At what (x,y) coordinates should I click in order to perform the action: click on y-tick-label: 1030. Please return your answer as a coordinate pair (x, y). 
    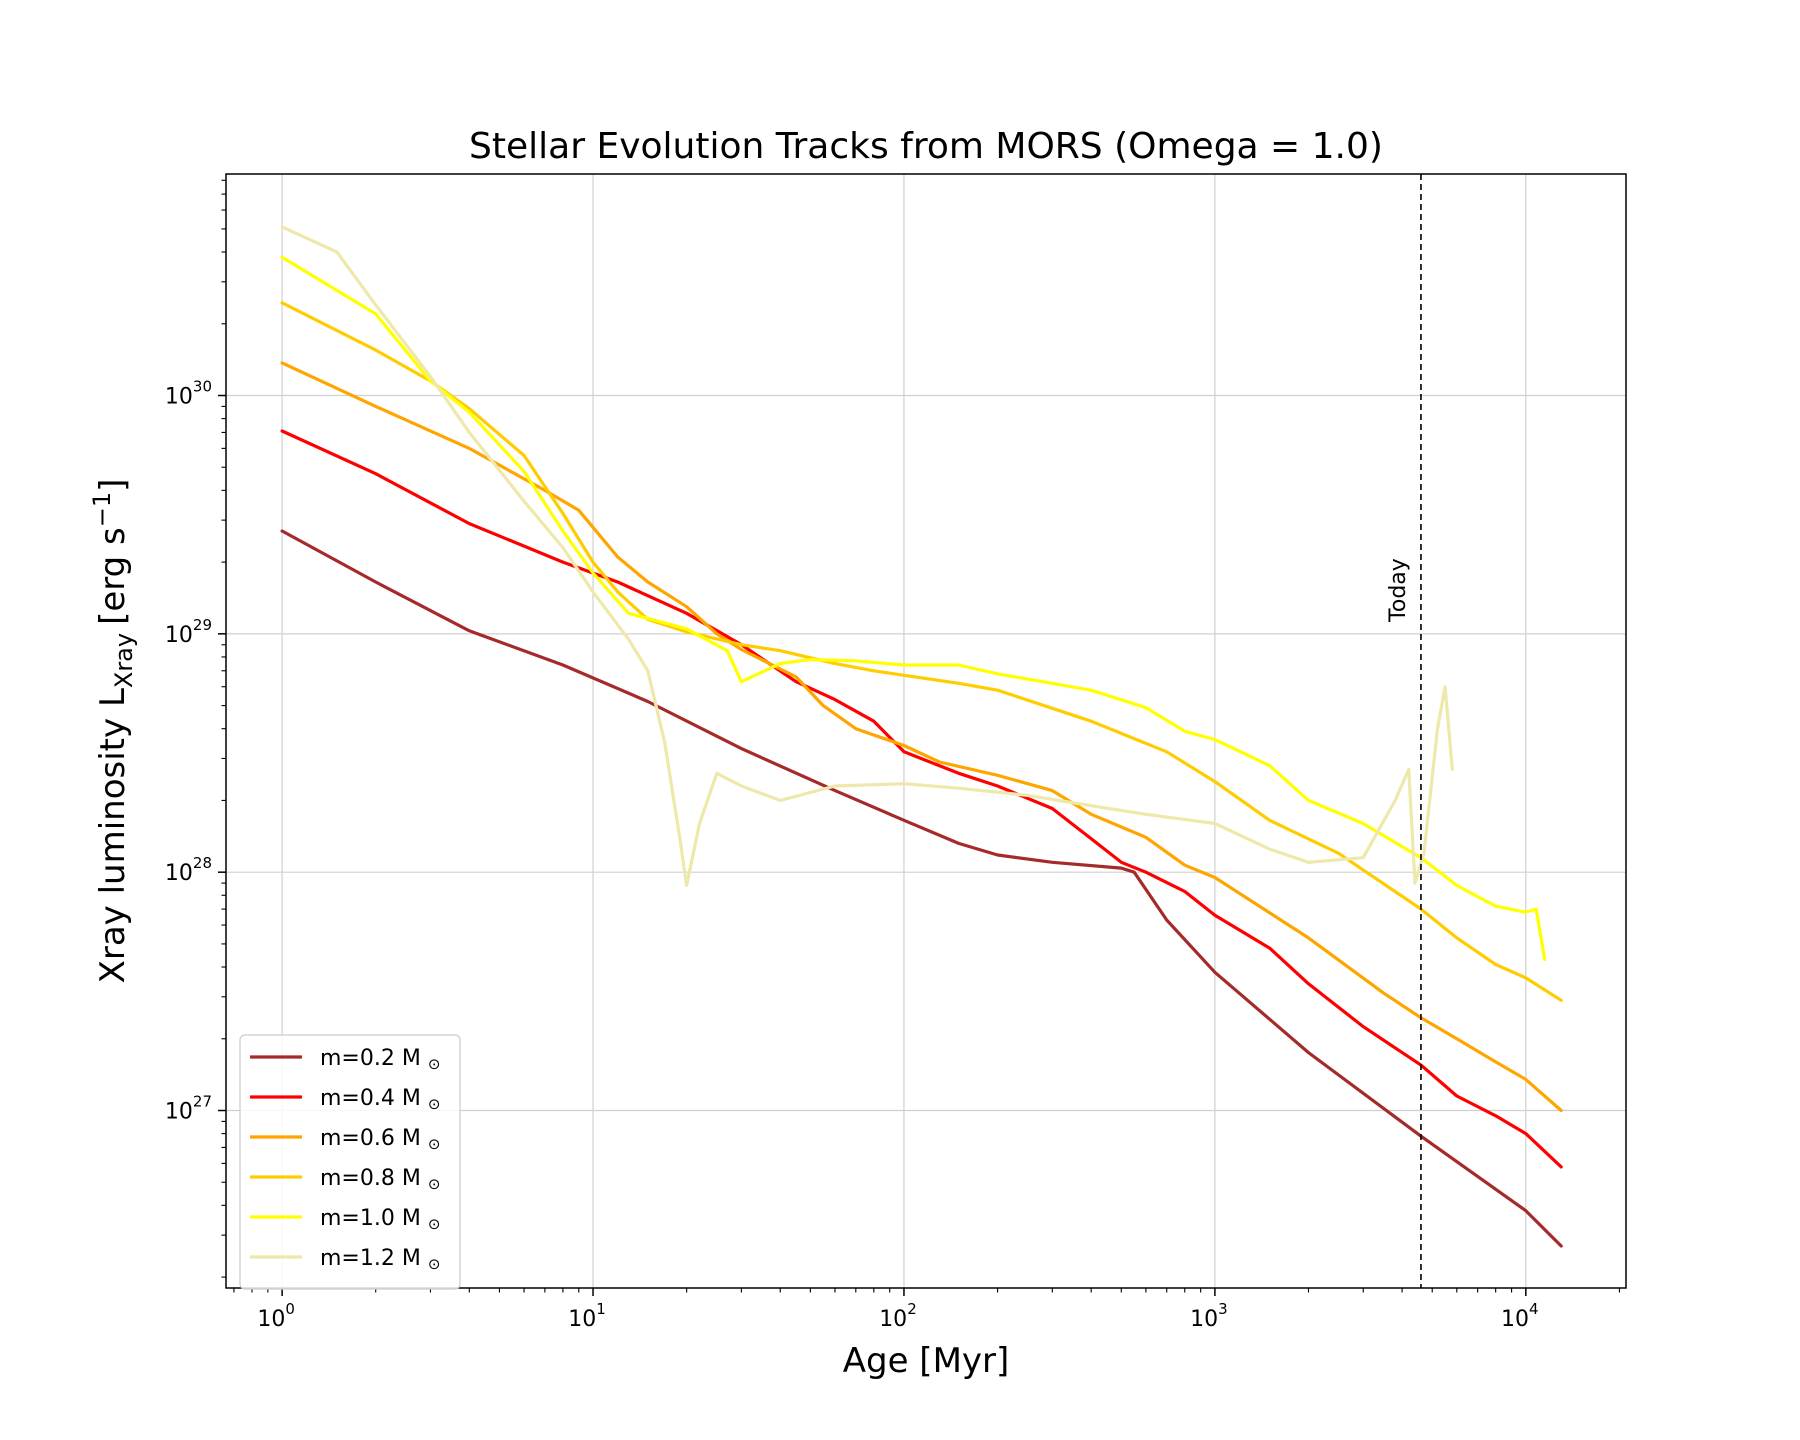
    Looking at the image, I should click on (188, 394).